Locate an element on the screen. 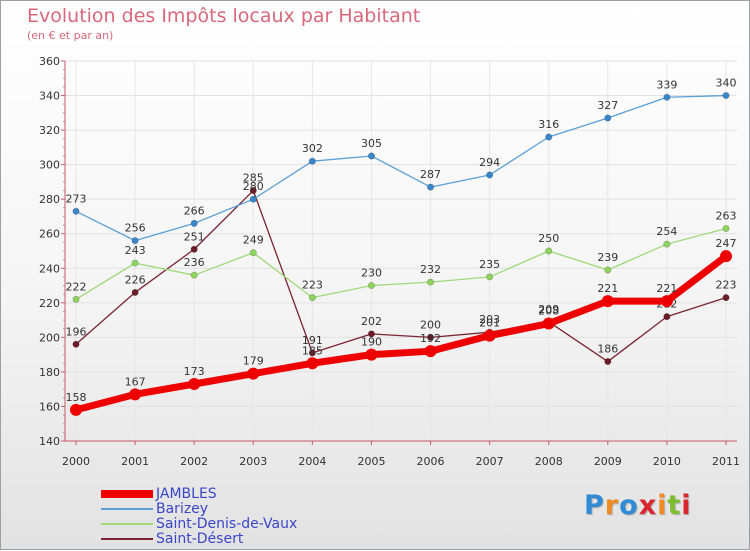 The height and width of the screenshot is (551, 750). data-label-saint-desert: 251 is located at coordinates (194, 236).